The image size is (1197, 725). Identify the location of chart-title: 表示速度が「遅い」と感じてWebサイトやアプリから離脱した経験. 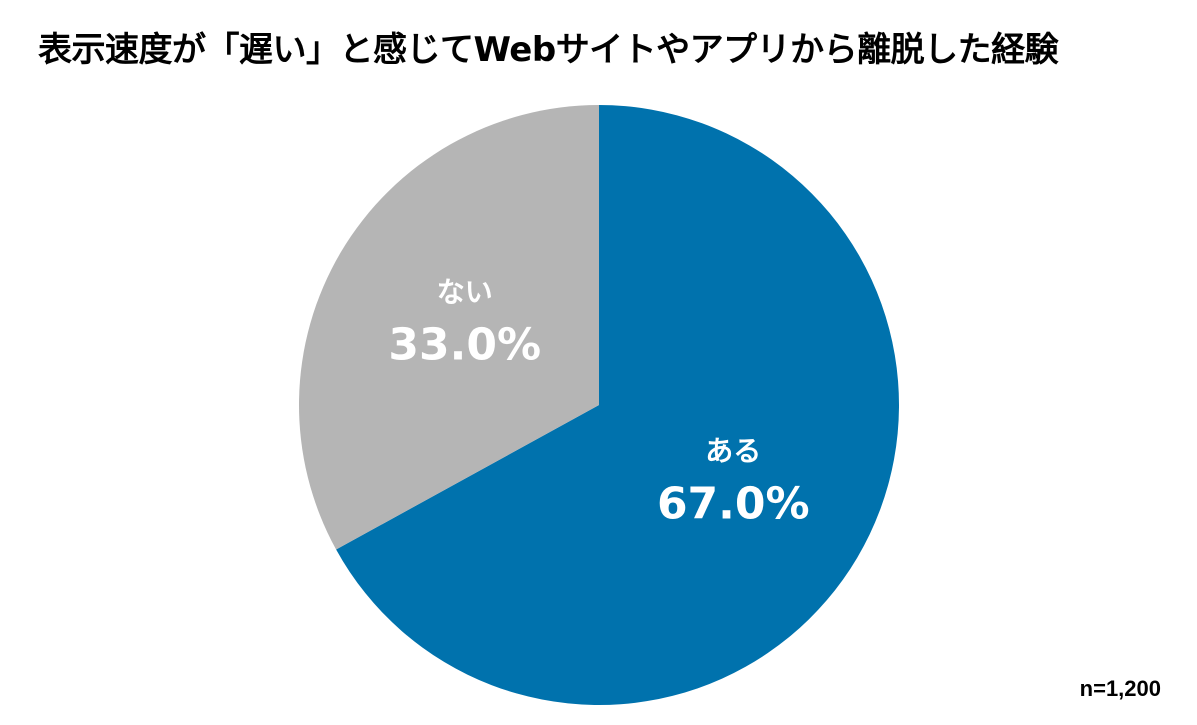
(548, 50).